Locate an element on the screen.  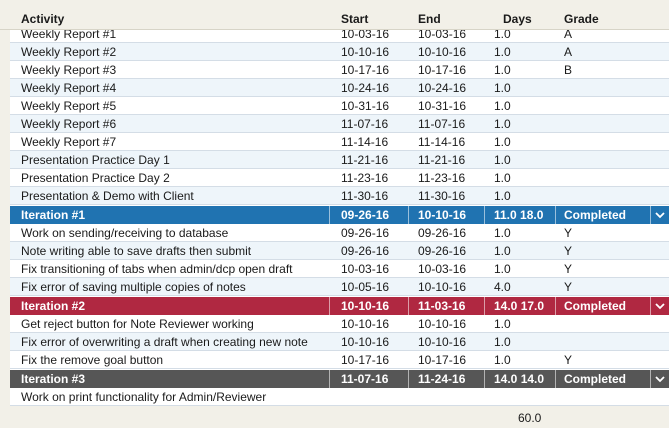
row-end: 10-31-16 is located at coordinates (442, 106).